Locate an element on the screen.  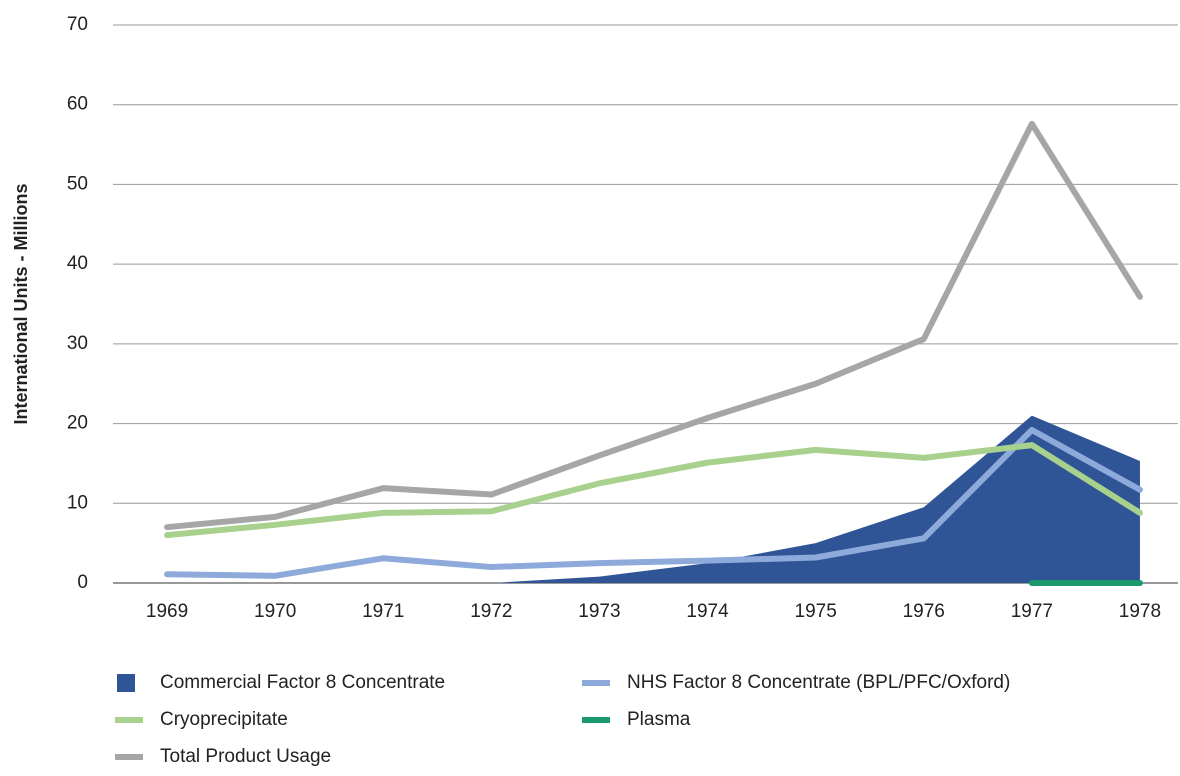
y-tick-label: 10 is located at coordinates (77, 502).